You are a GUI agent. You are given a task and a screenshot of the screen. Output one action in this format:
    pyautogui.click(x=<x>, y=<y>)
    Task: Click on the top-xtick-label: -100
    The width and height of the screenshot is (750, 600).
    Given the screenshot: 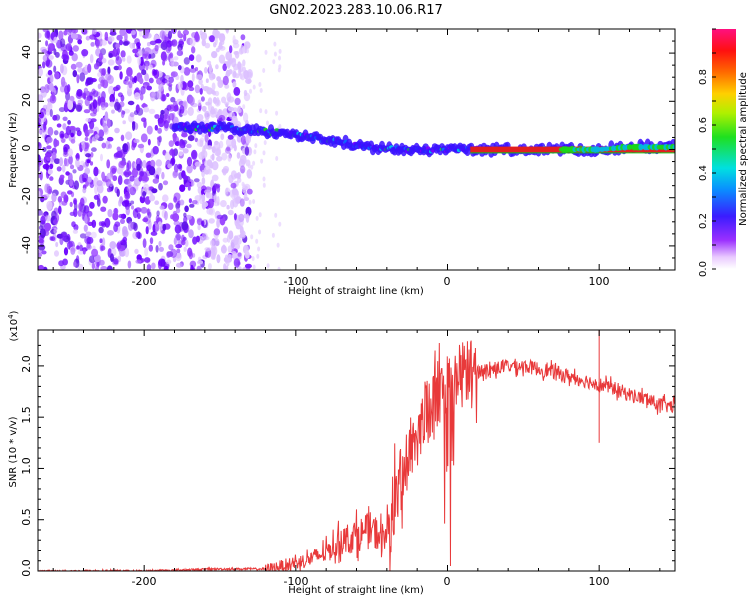 What is the action you would take?
    pyautogui.click(x=296, y=281)
    